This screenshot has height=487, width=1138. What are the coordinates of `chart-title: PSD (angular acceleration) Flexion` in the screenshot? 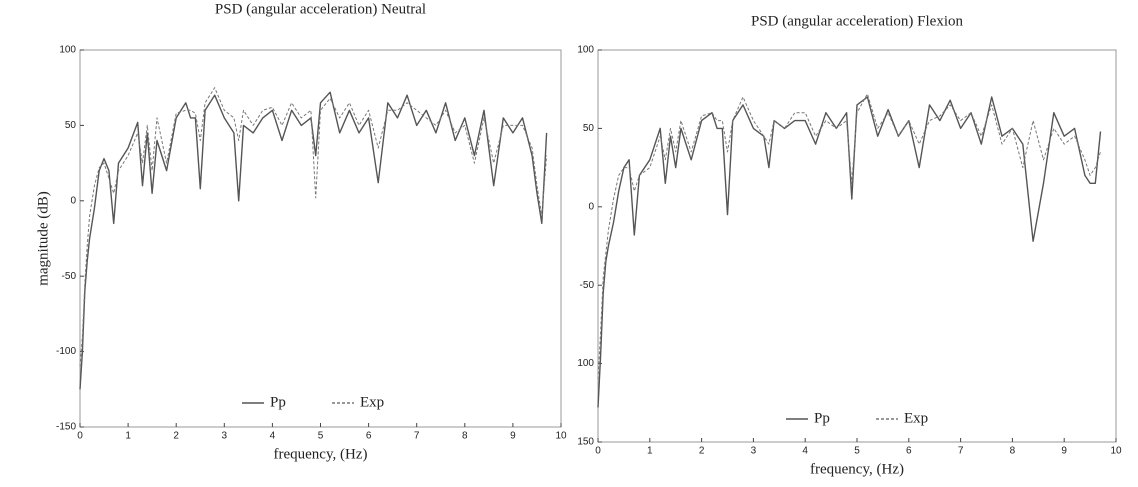 It's located at (857, 21).